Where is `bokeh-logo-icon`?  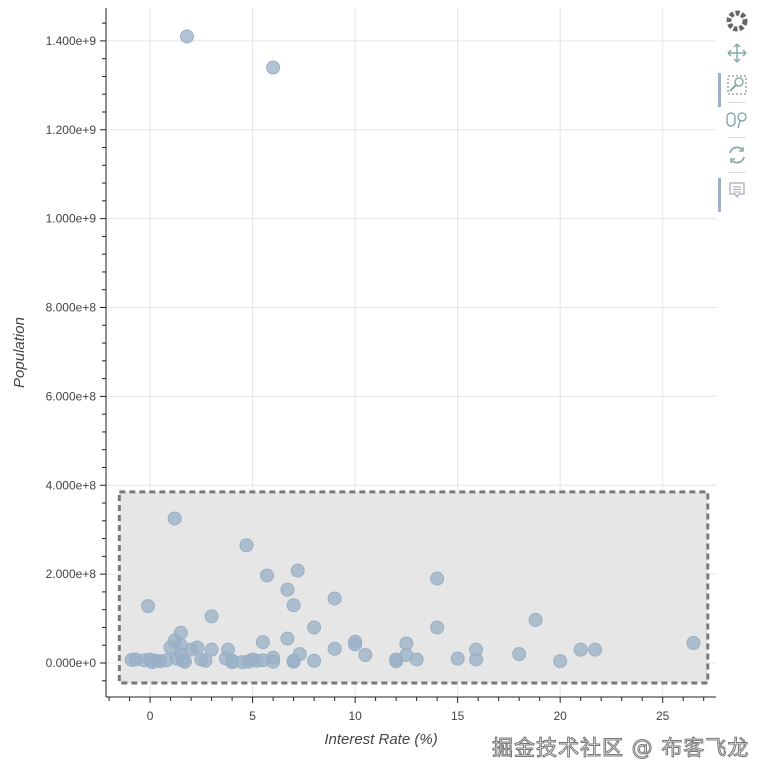
bokeh-logo-icon is located at coordinates (737, 21).